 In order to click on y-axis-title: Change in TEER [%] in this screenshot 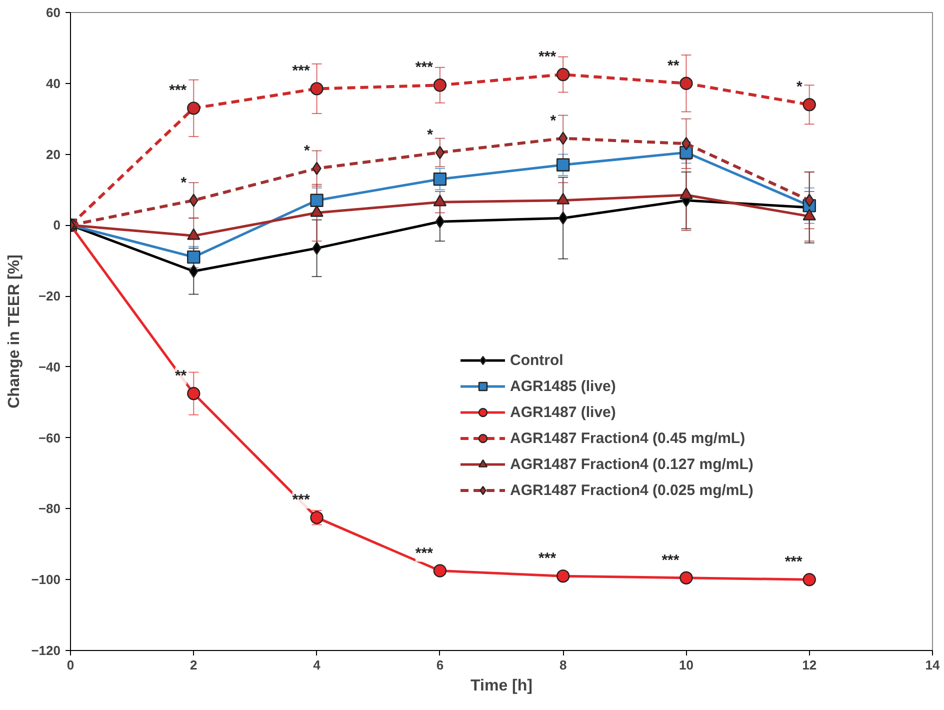, I will do `click(15, 331)`.